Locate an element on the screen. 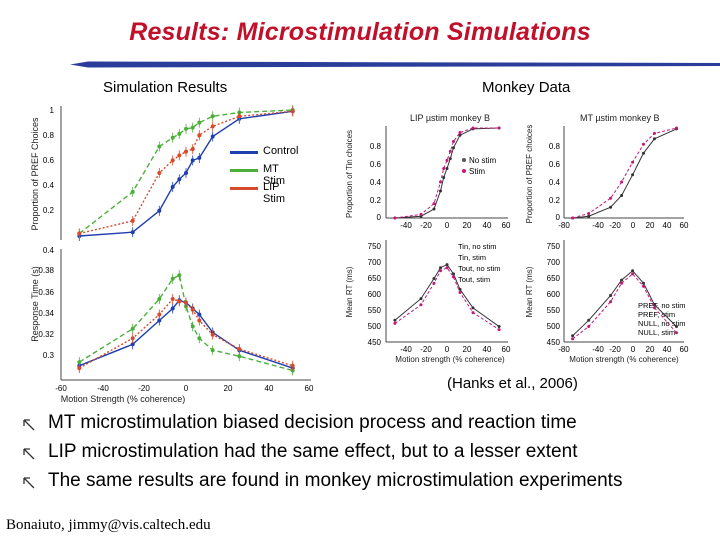  lip-rt-ytick: 550 is located at coordinates (375, 310).